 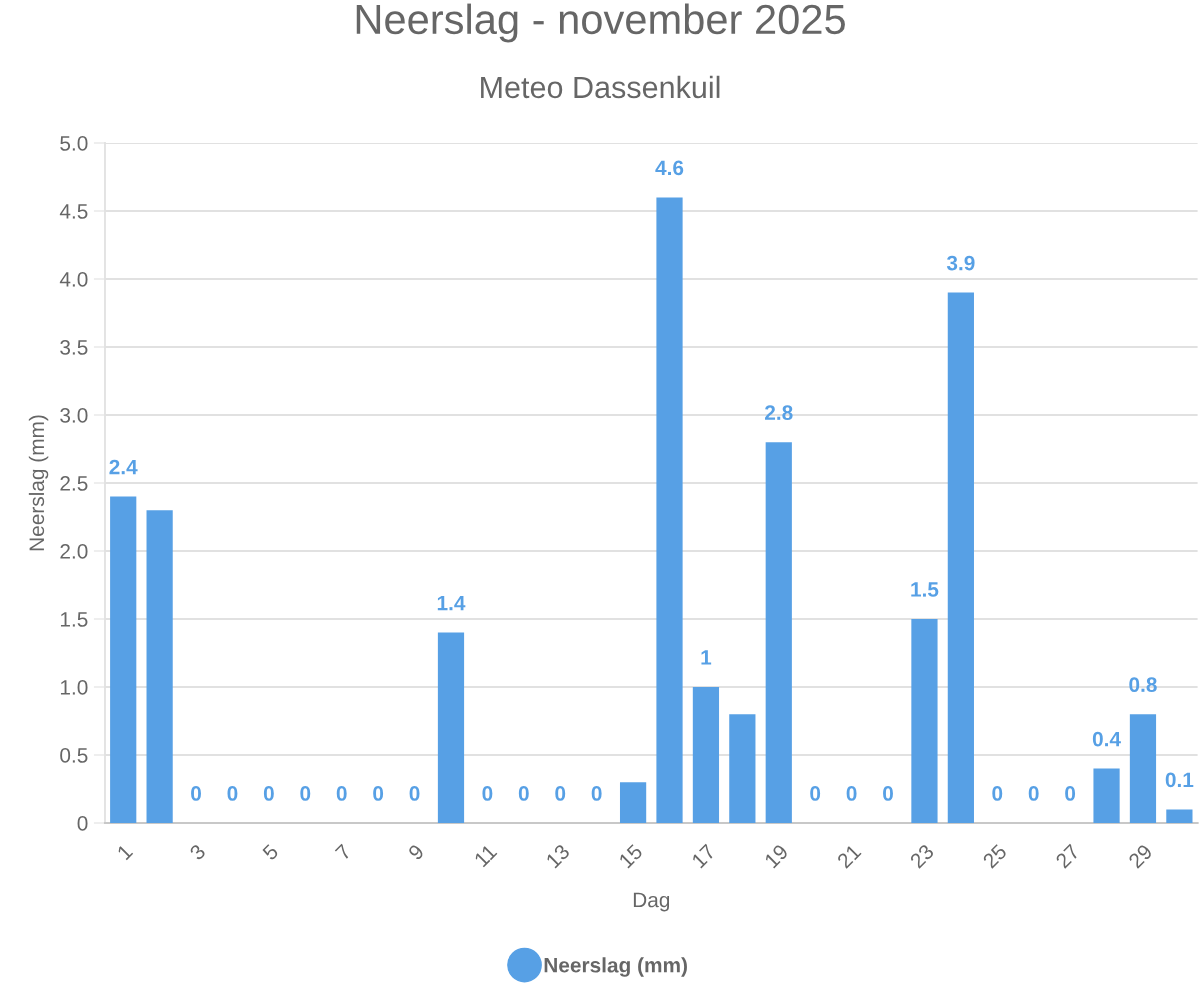 I want to click on x-tick-label: 25, so click(x=995, y=856).